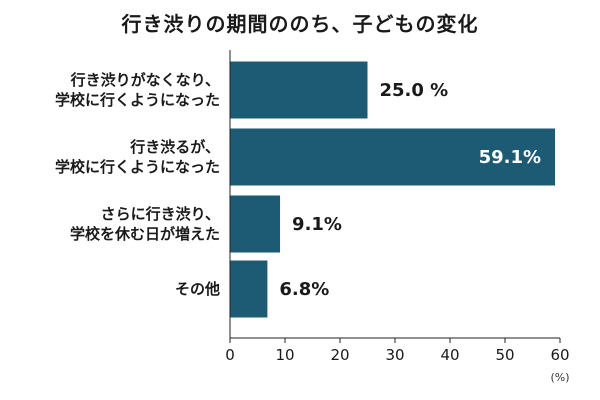  Describe the element at coordinates (284, 355) in the screenshot. I see `x-tick-label-10: 10` at that location.